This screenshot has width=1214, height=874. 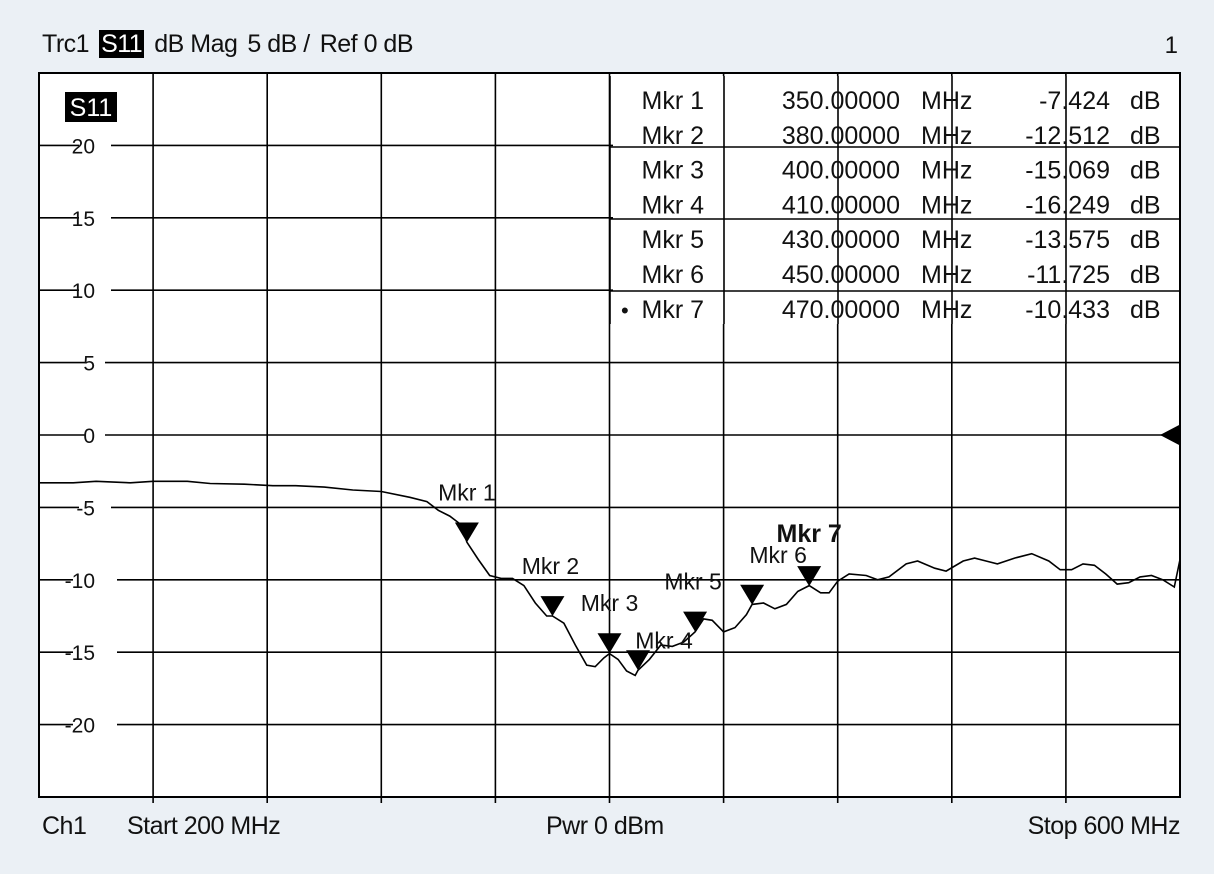 I want to click on trace-header: Trc1 S11 dB Mag 5 dB / Ref 0 dB, so click(x=232, y=44).